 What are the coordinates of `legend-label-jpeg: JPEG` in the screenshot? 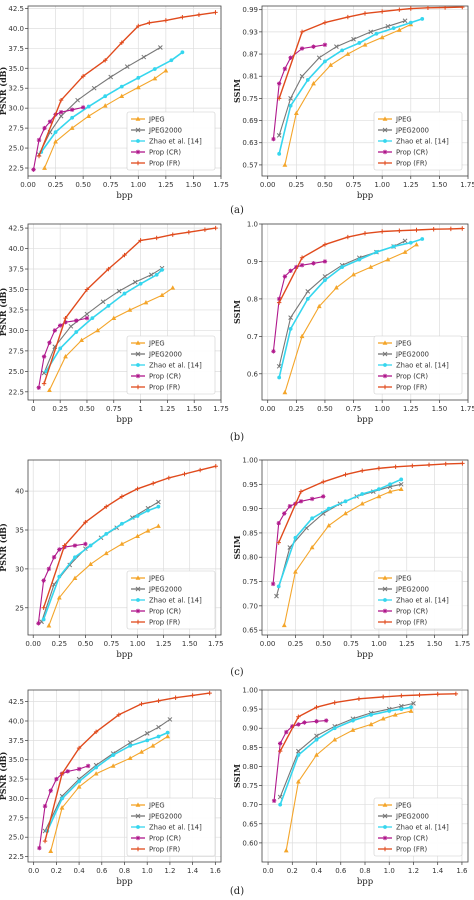 It's located at (156, 344).